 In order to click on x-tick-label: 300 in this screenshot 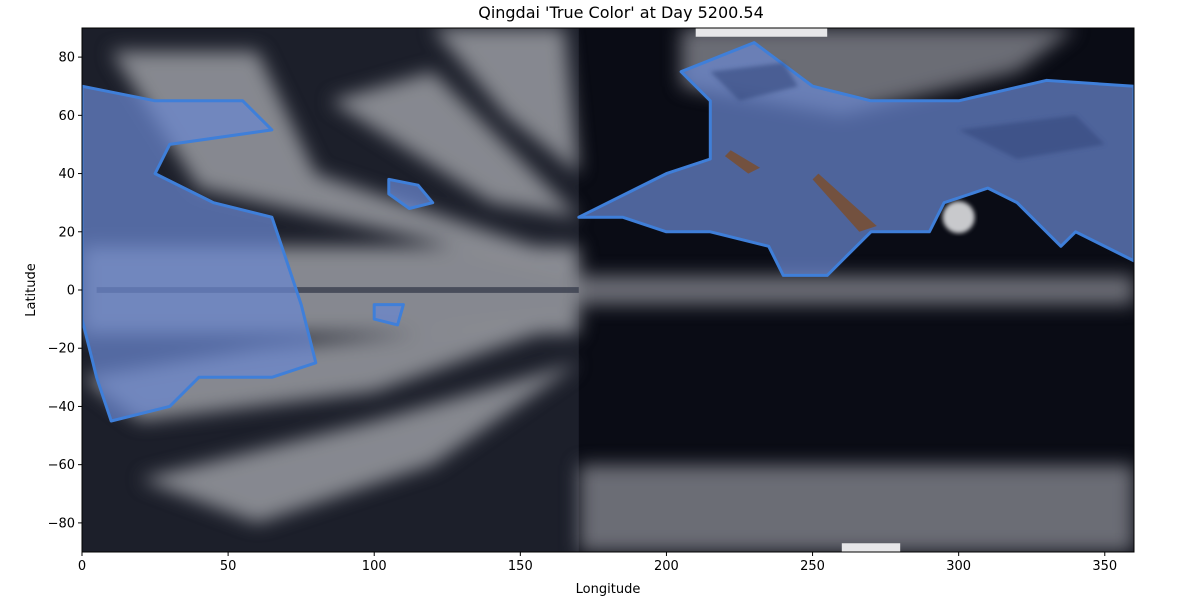, I will do `click(958, 566)`.